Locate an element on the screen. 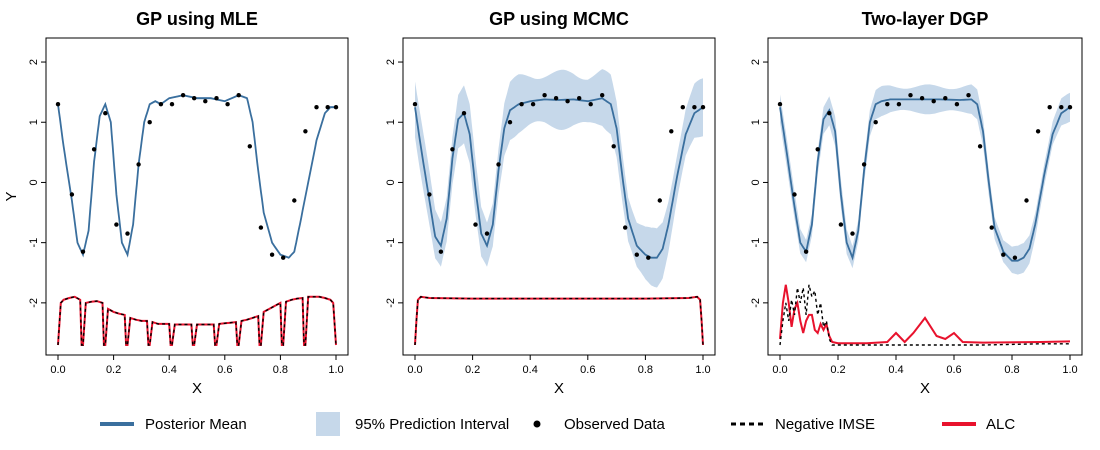  legend-observed-swatch is located at coordinates (537, 424).